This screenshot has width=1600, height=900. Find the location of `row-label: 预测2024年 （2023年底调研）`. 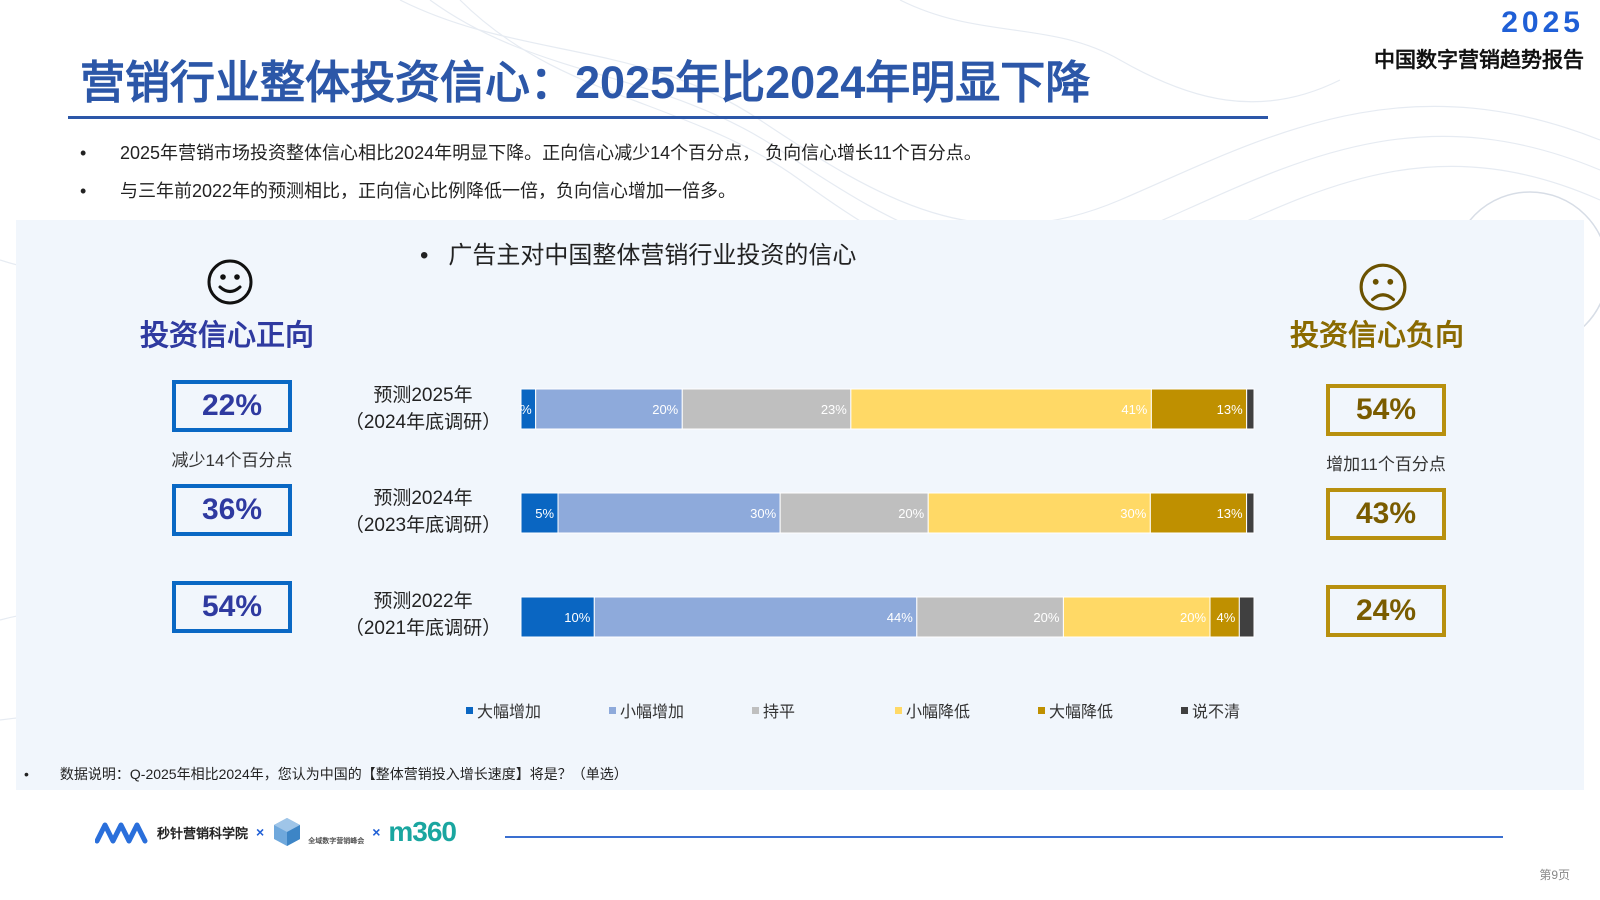

row-label: 预测2024年 （2023年底调研） is located at coordinates (423, 512).